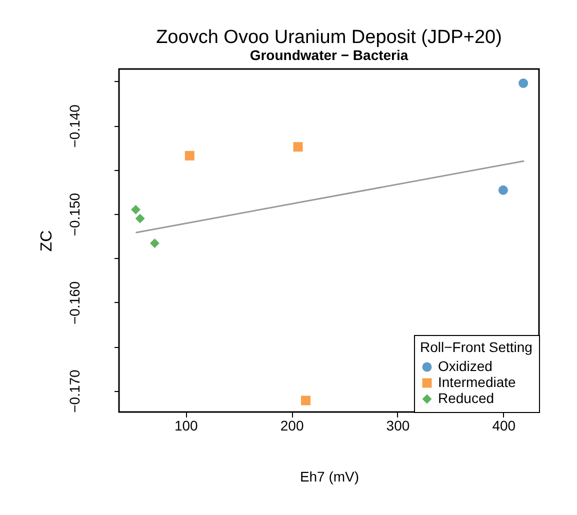 The height and width of the screenshot is (515, 577). Describe the element at coordinates (329, 37) in the screenshot. I see `chart-title: Zoovch Ovoo Uranium Deposit (JDP+20)` at that location.